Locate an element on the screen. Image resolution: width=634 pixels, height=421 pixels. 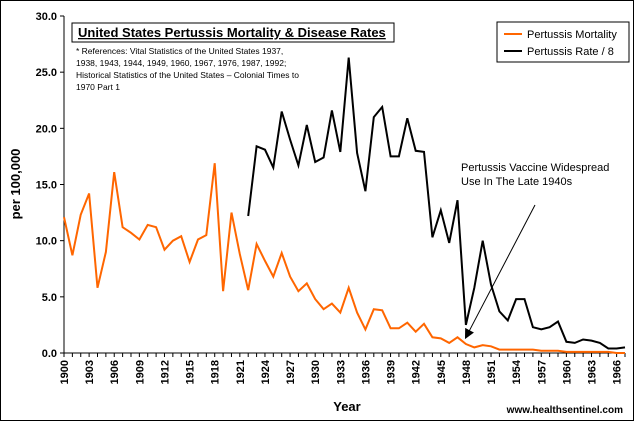
x-tick-label: 1918 is located at coordinates (216, 372).